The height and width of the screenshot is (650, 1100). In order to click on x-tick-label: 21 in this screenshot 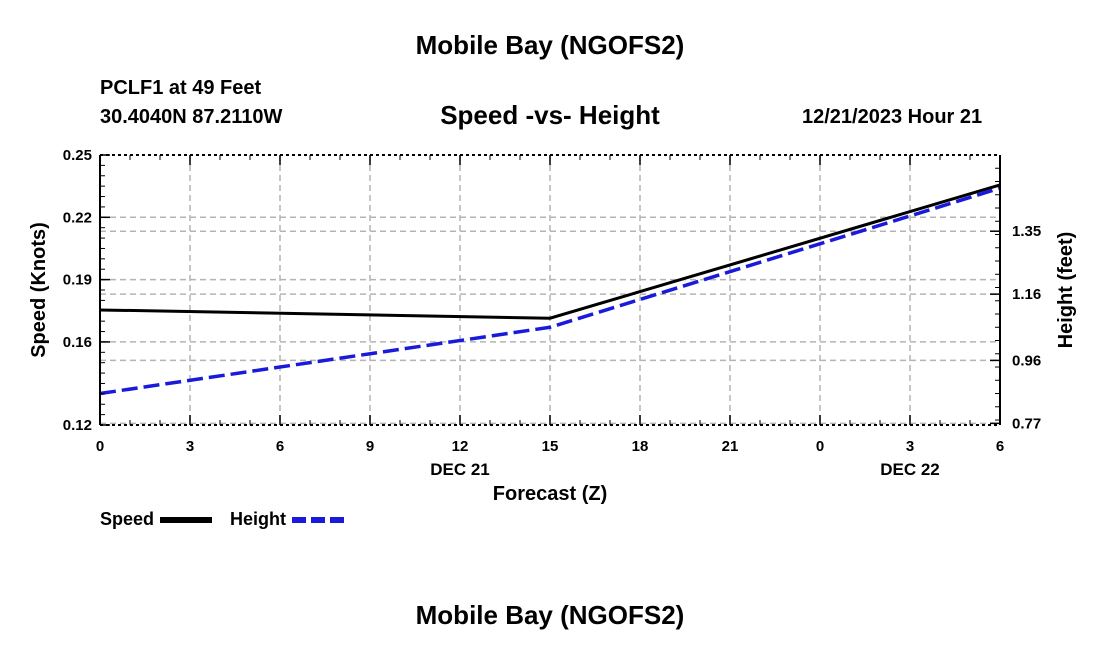, I will do `click(730, 446)`.